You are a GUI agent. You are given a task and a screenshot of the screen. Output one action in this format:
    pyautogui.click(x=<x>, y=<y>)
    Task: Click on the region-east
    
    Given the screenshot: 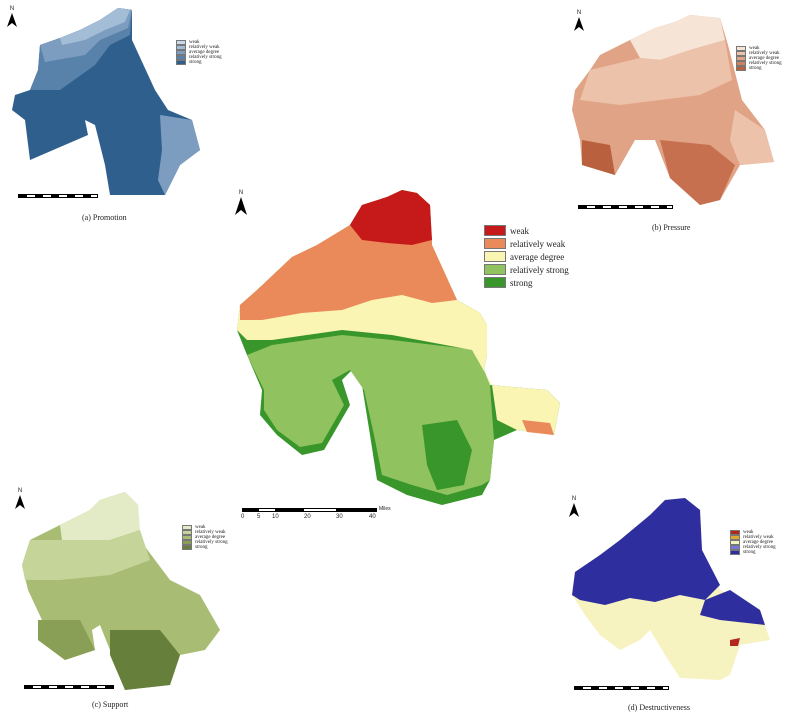 What is the action you would take?
    pyautogui.click(x=752, y=137)
    